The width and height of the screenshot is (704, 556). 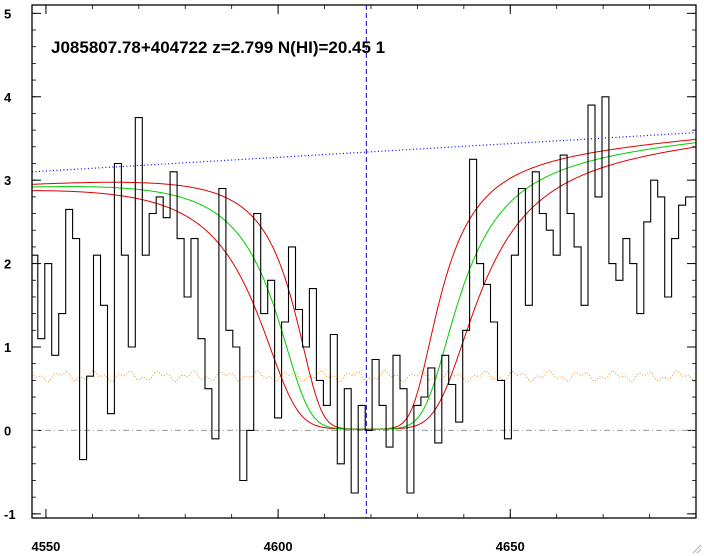 I want to click on y-tick-label: 2, so click(x=7, y=264).